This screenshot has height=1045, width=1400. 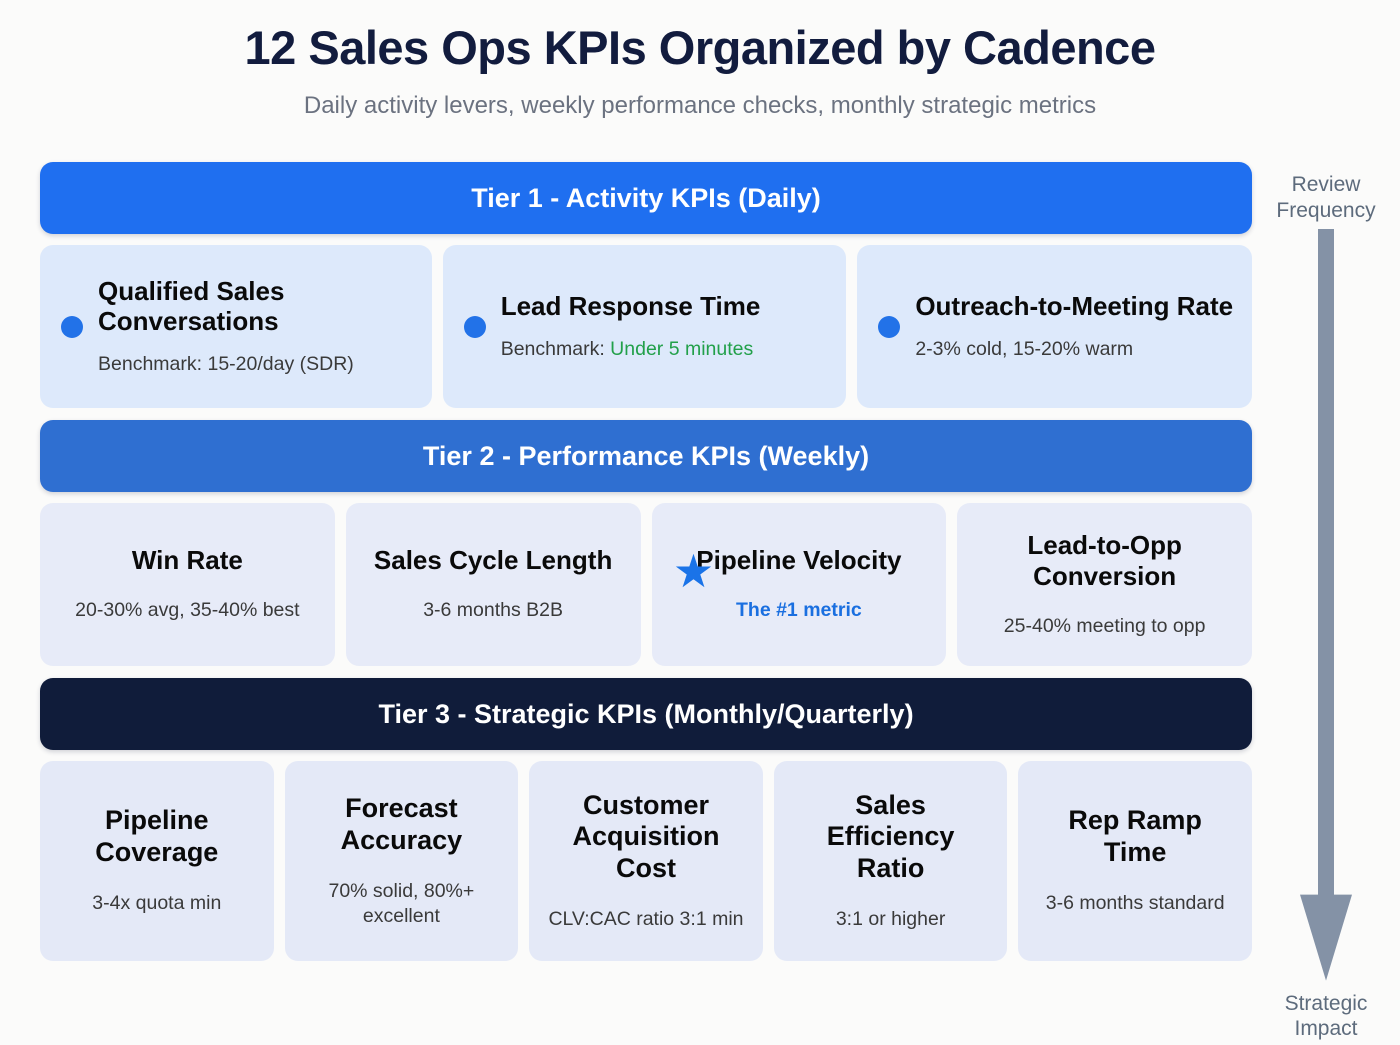 I want to click on benchmark-value: 70% solid, 80%+ excellent, so click(x=401, y=903).